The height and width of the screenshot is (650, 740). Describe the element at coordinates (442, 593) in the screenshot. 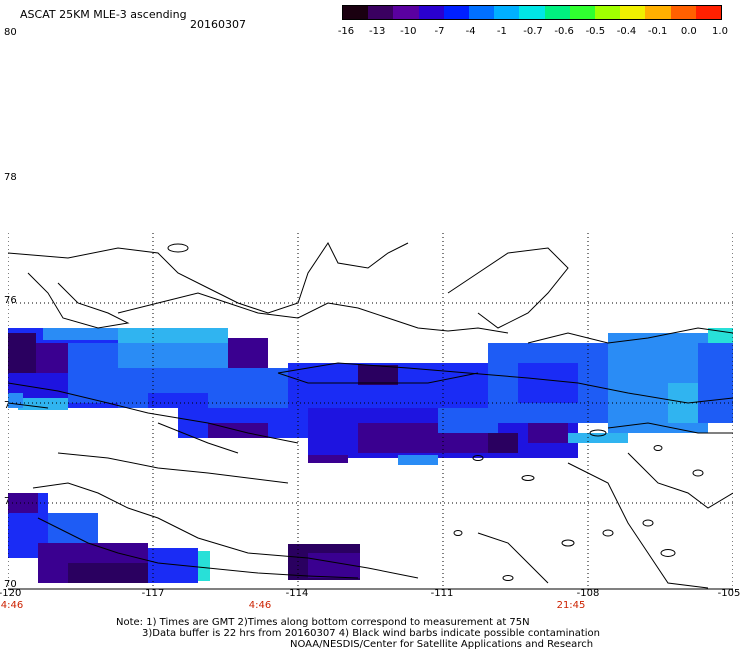

I see `lon-tick-label: -111` at that location.